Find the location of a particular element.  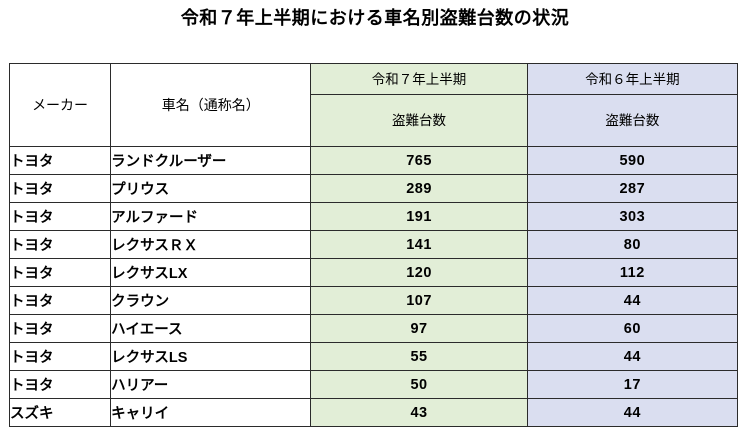

page-title: 令和７年上半期における車名別盗難台数の状況 is located at coordinates (375, 18).